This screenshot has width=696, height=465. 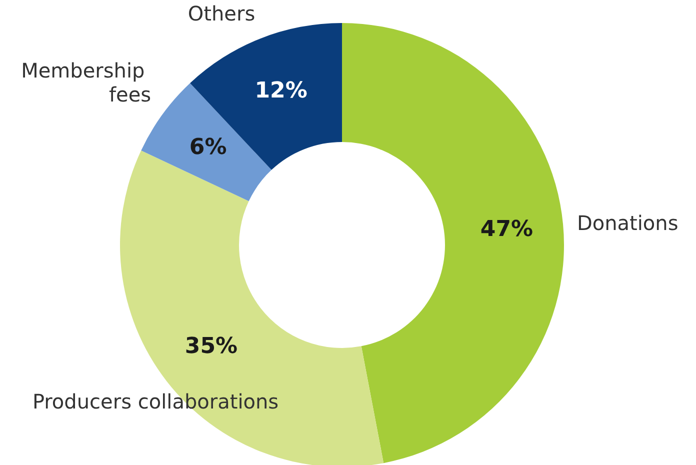 What do you see at coordinates (281, 91) in the screenshot?
I see `data-label: 12%` at bounding box center [281, 91].